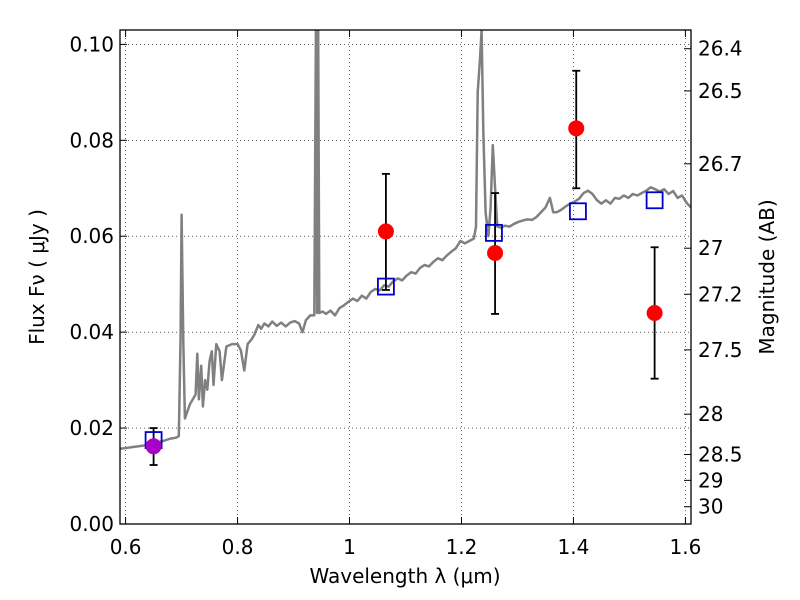  What do you see at coordinates (720, 350) in the screenshot?
I see `y2-tick-label: 27.5` at bounding box center [720, 350].